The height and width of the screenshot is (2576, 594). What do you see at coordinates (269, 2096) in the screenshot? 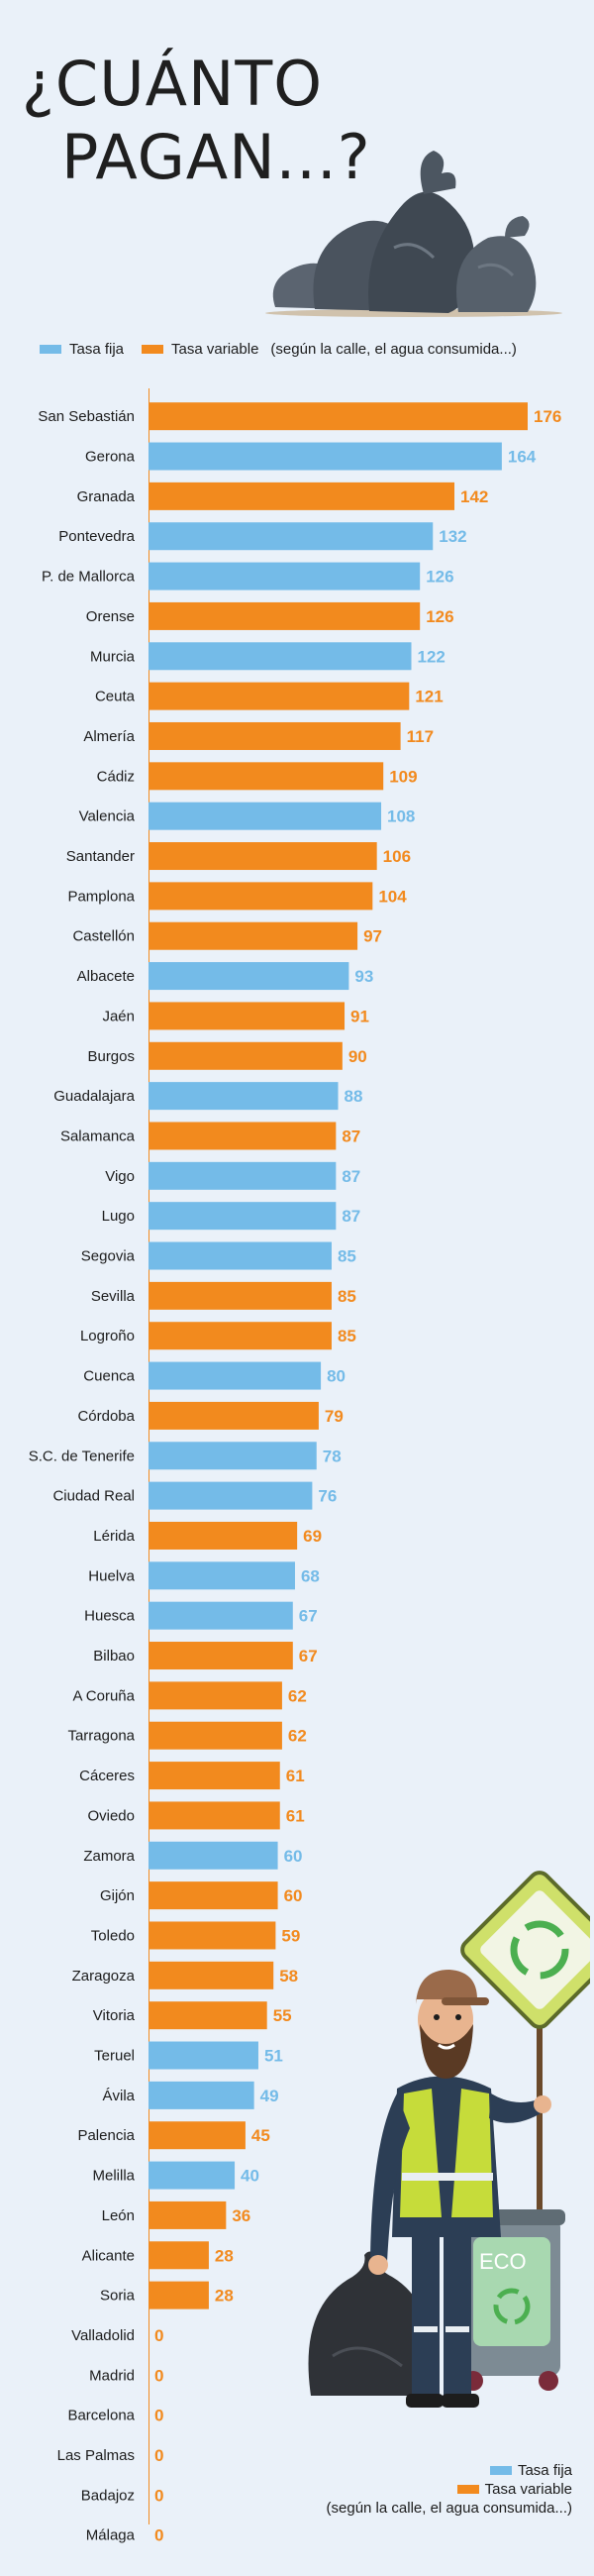
I see `value-label: 49` at bounding box center [269, 2096].